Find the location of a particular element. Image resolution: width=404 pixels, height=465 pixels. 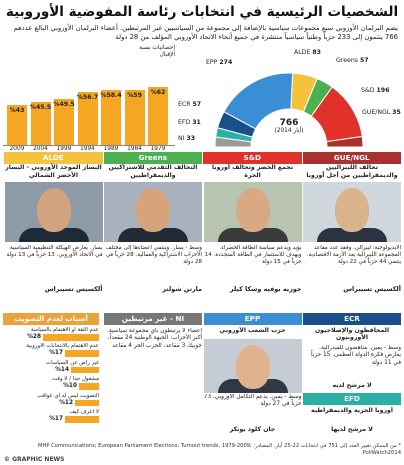

reason-item: عدم الثقة أو الاهتمام بالسياسة %28 is located at coordinates (51, 334).